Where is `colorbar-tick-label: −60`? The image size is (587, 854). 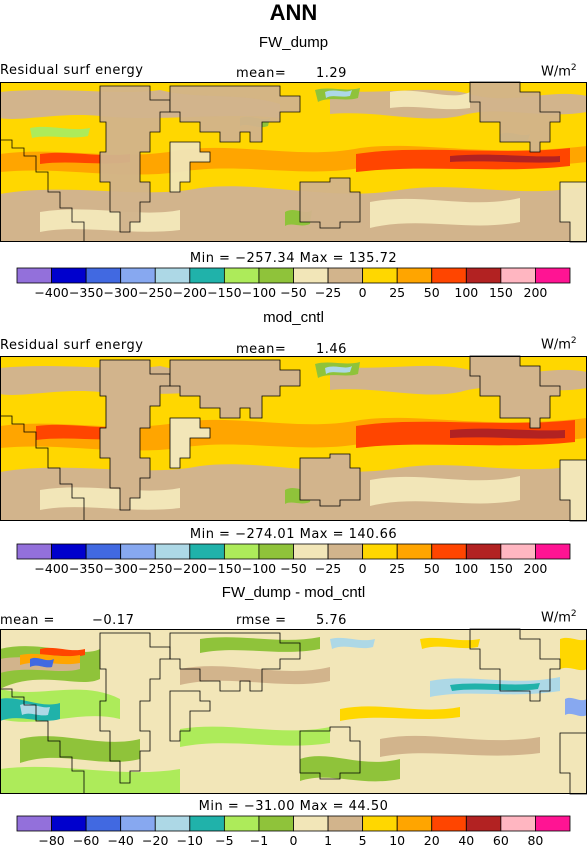 colorbar-tick-label: −60 is located at coordinates (86, 840).